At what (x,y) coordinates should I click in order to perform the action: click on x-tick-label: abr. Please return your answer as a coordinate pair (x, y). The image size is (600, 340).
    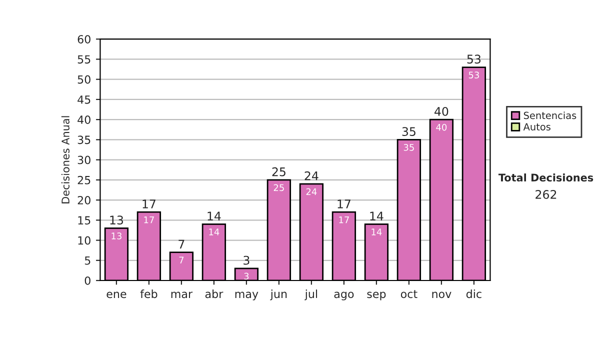
    Looking at the image, I should click on (214, 294).